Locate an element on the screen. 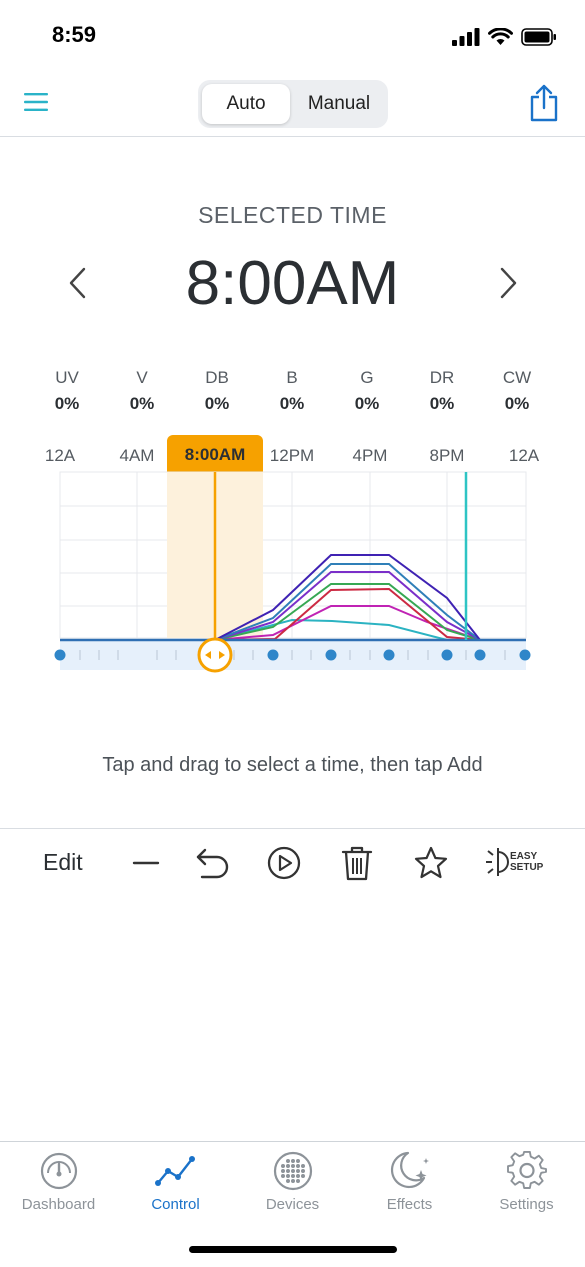 The image size is (585, 1267). curve-db is located at coordinates (347, 602).